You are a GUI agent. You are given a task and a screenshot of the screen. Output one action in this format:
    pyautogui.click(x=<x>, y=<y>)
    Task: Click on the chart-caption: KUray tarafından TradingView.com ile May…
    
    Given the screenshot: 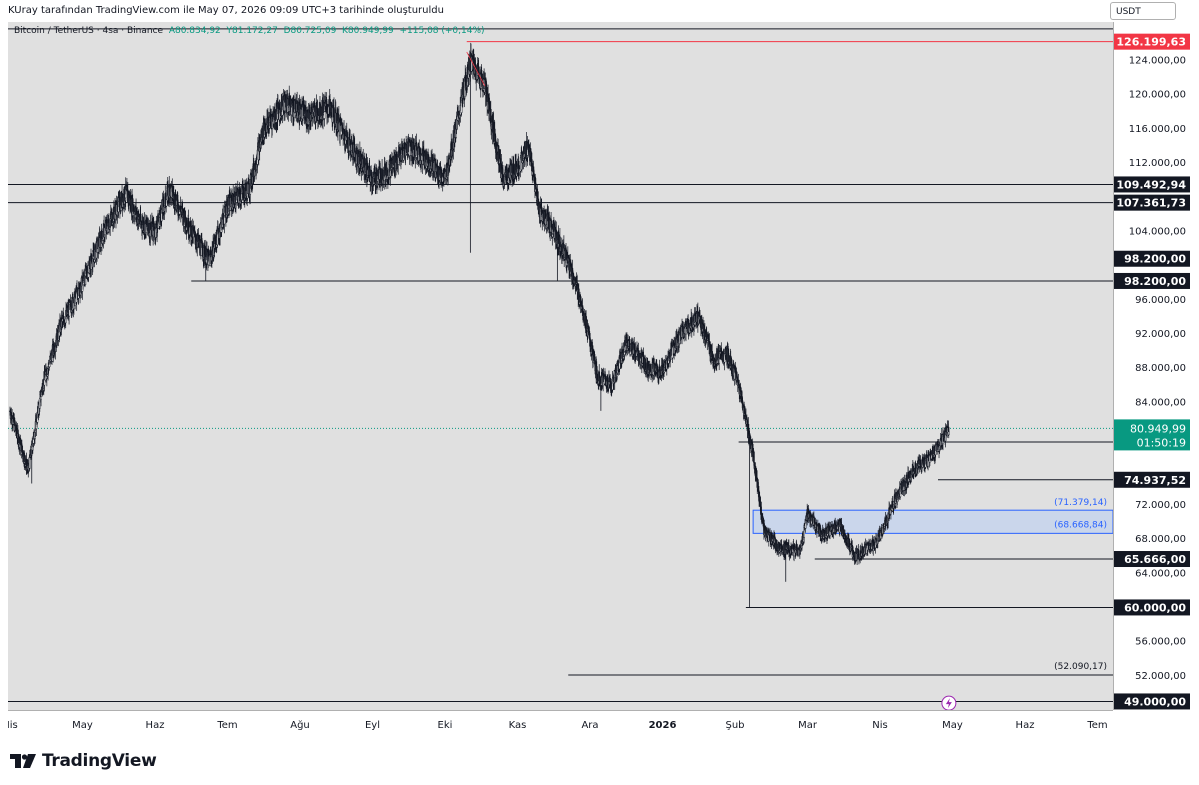 What is the action you would take?
    pyautogui.click(x=226, y=10)
    